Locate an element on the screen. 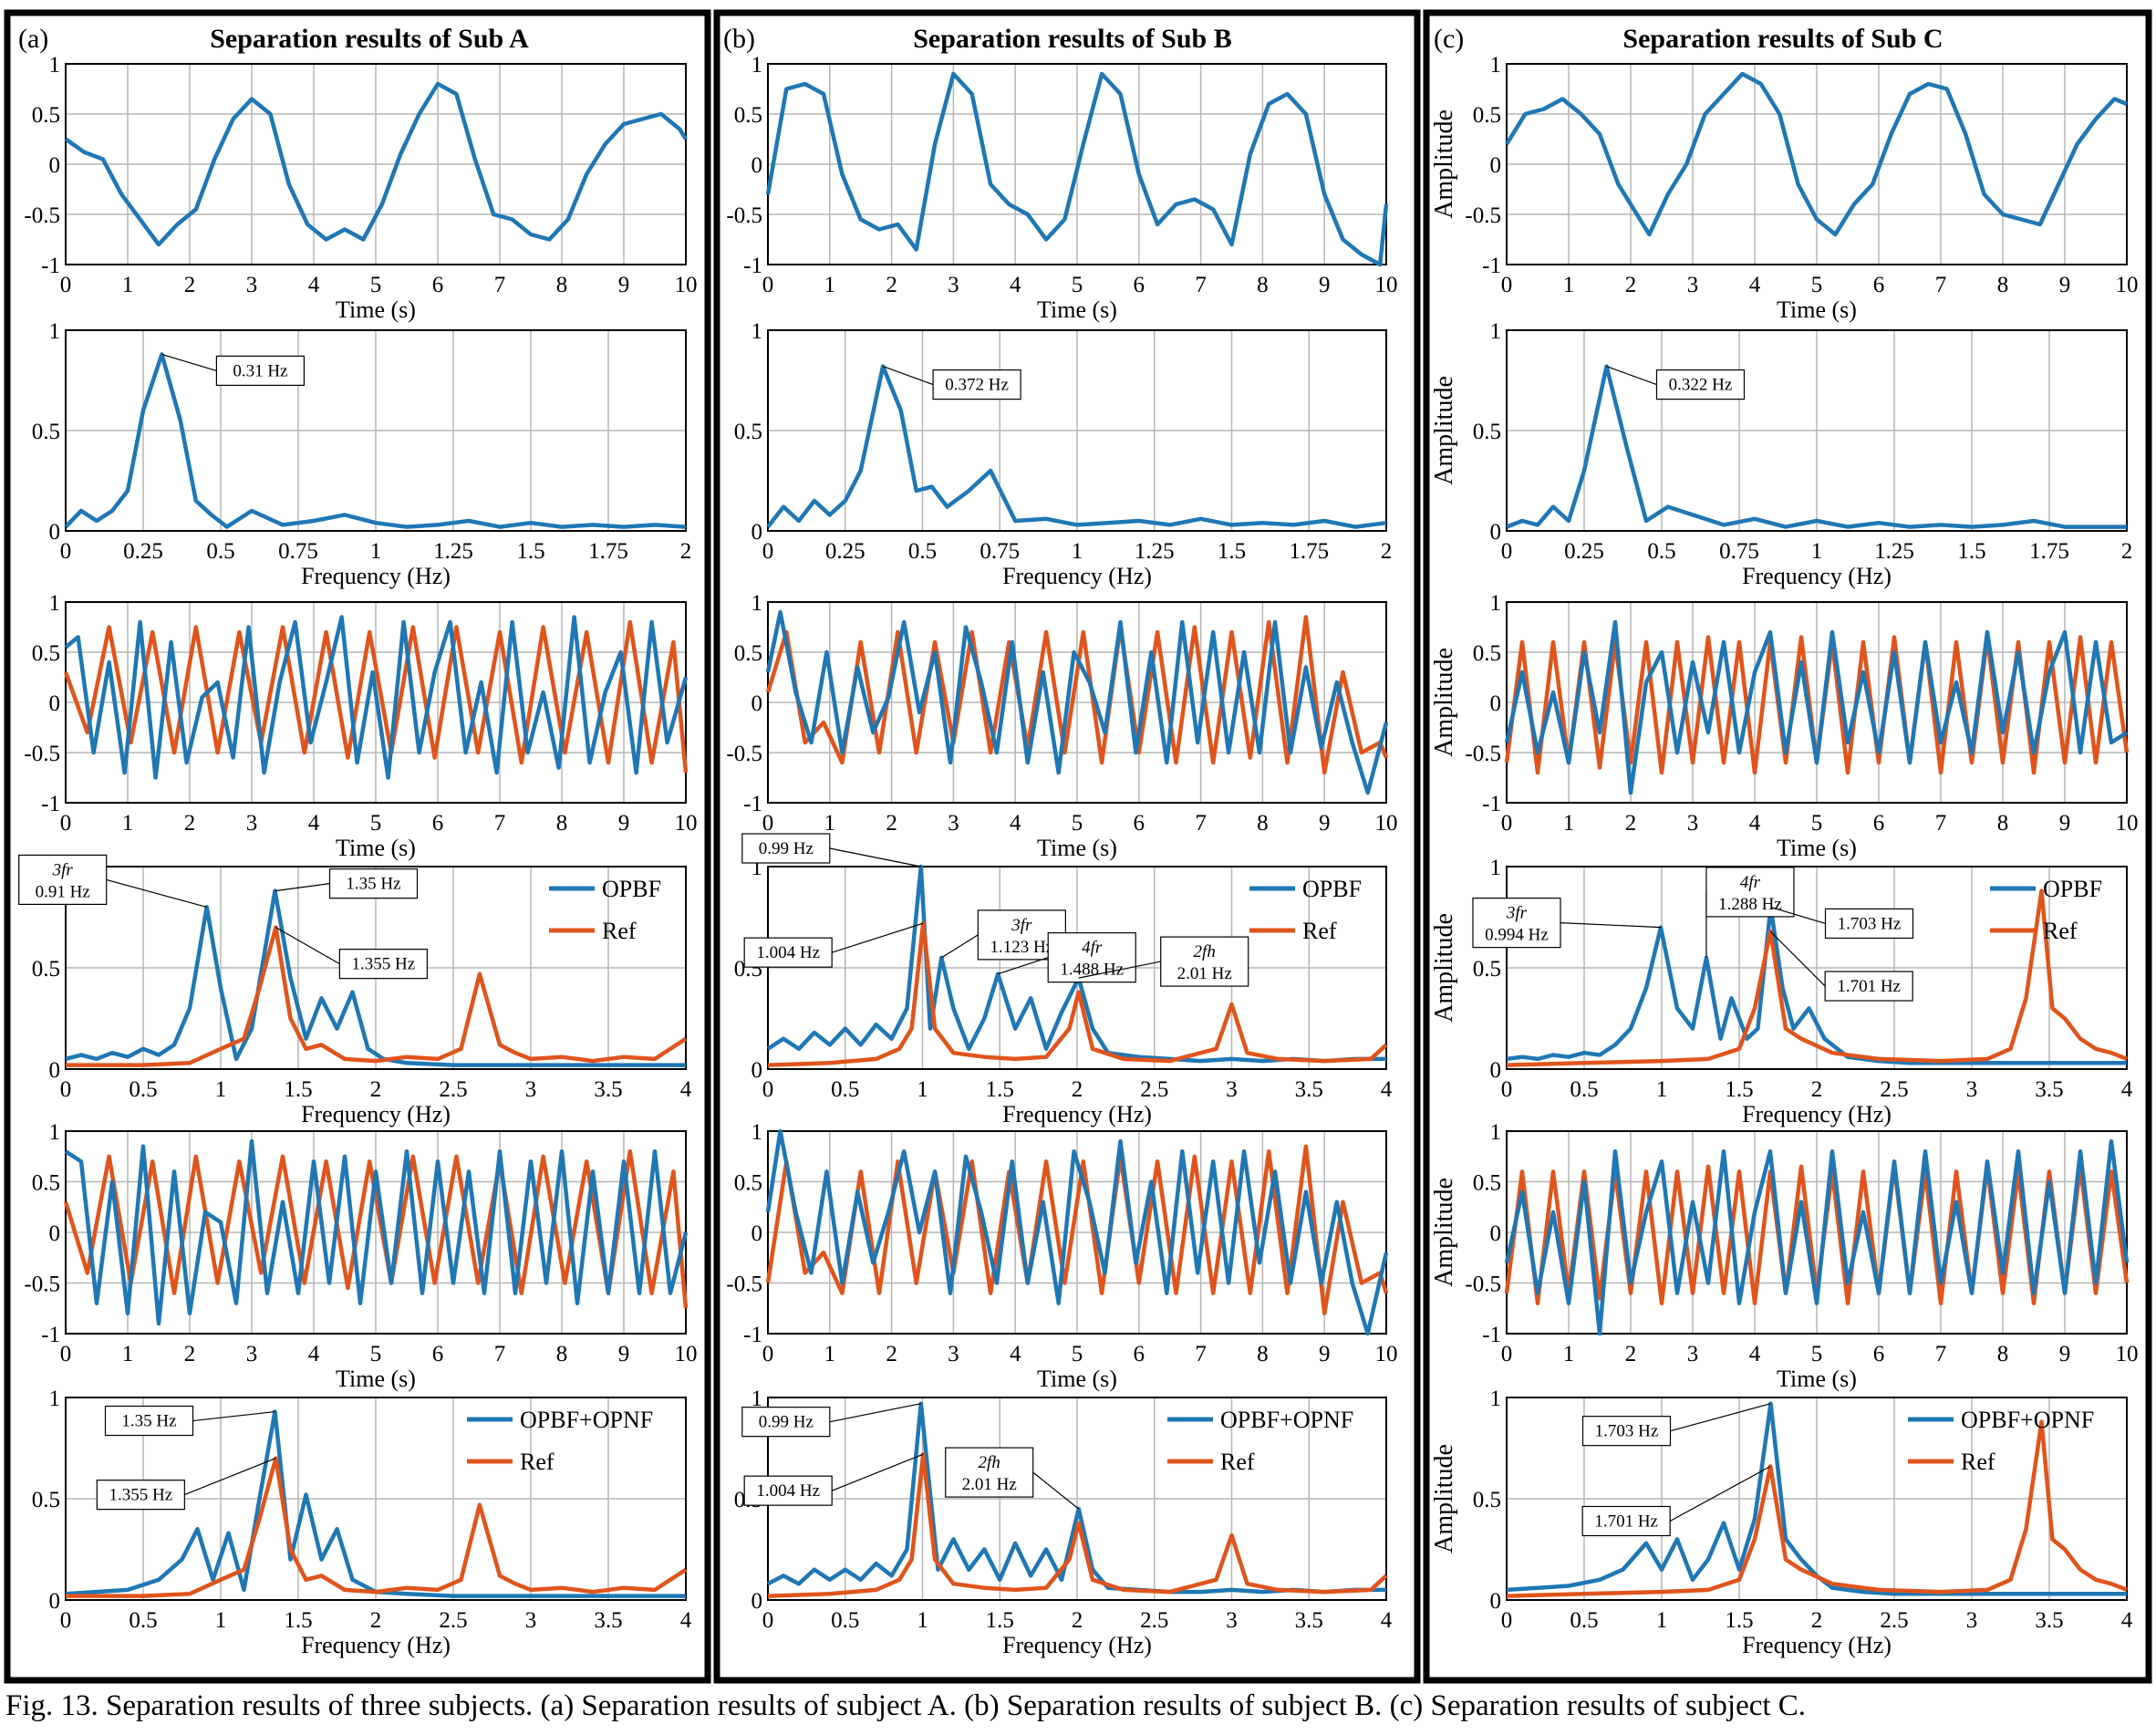 The height and width of the screenshot is (1735, 2156). x-tick-label: 5 is located at coordinates (1077, 285).